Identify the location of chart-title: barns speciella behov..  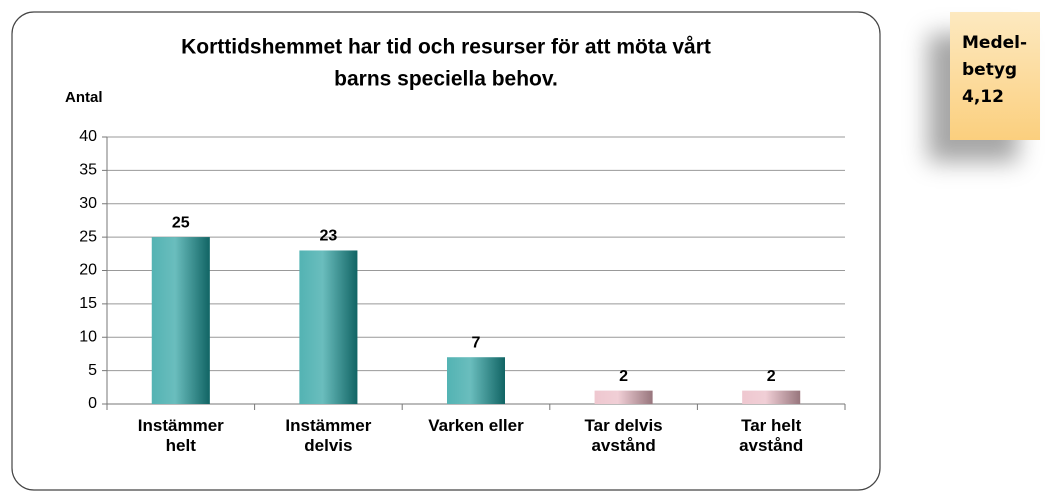
(446, 79).